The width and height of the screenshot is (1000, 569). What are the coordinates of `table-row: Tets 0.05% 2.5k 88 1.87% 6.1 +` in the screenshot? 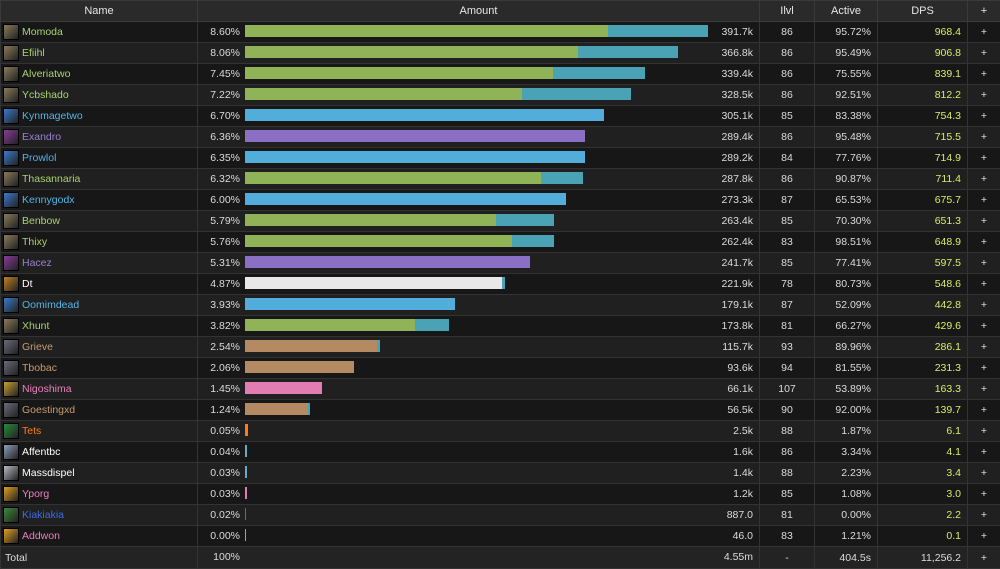 It's located at (500, 431).